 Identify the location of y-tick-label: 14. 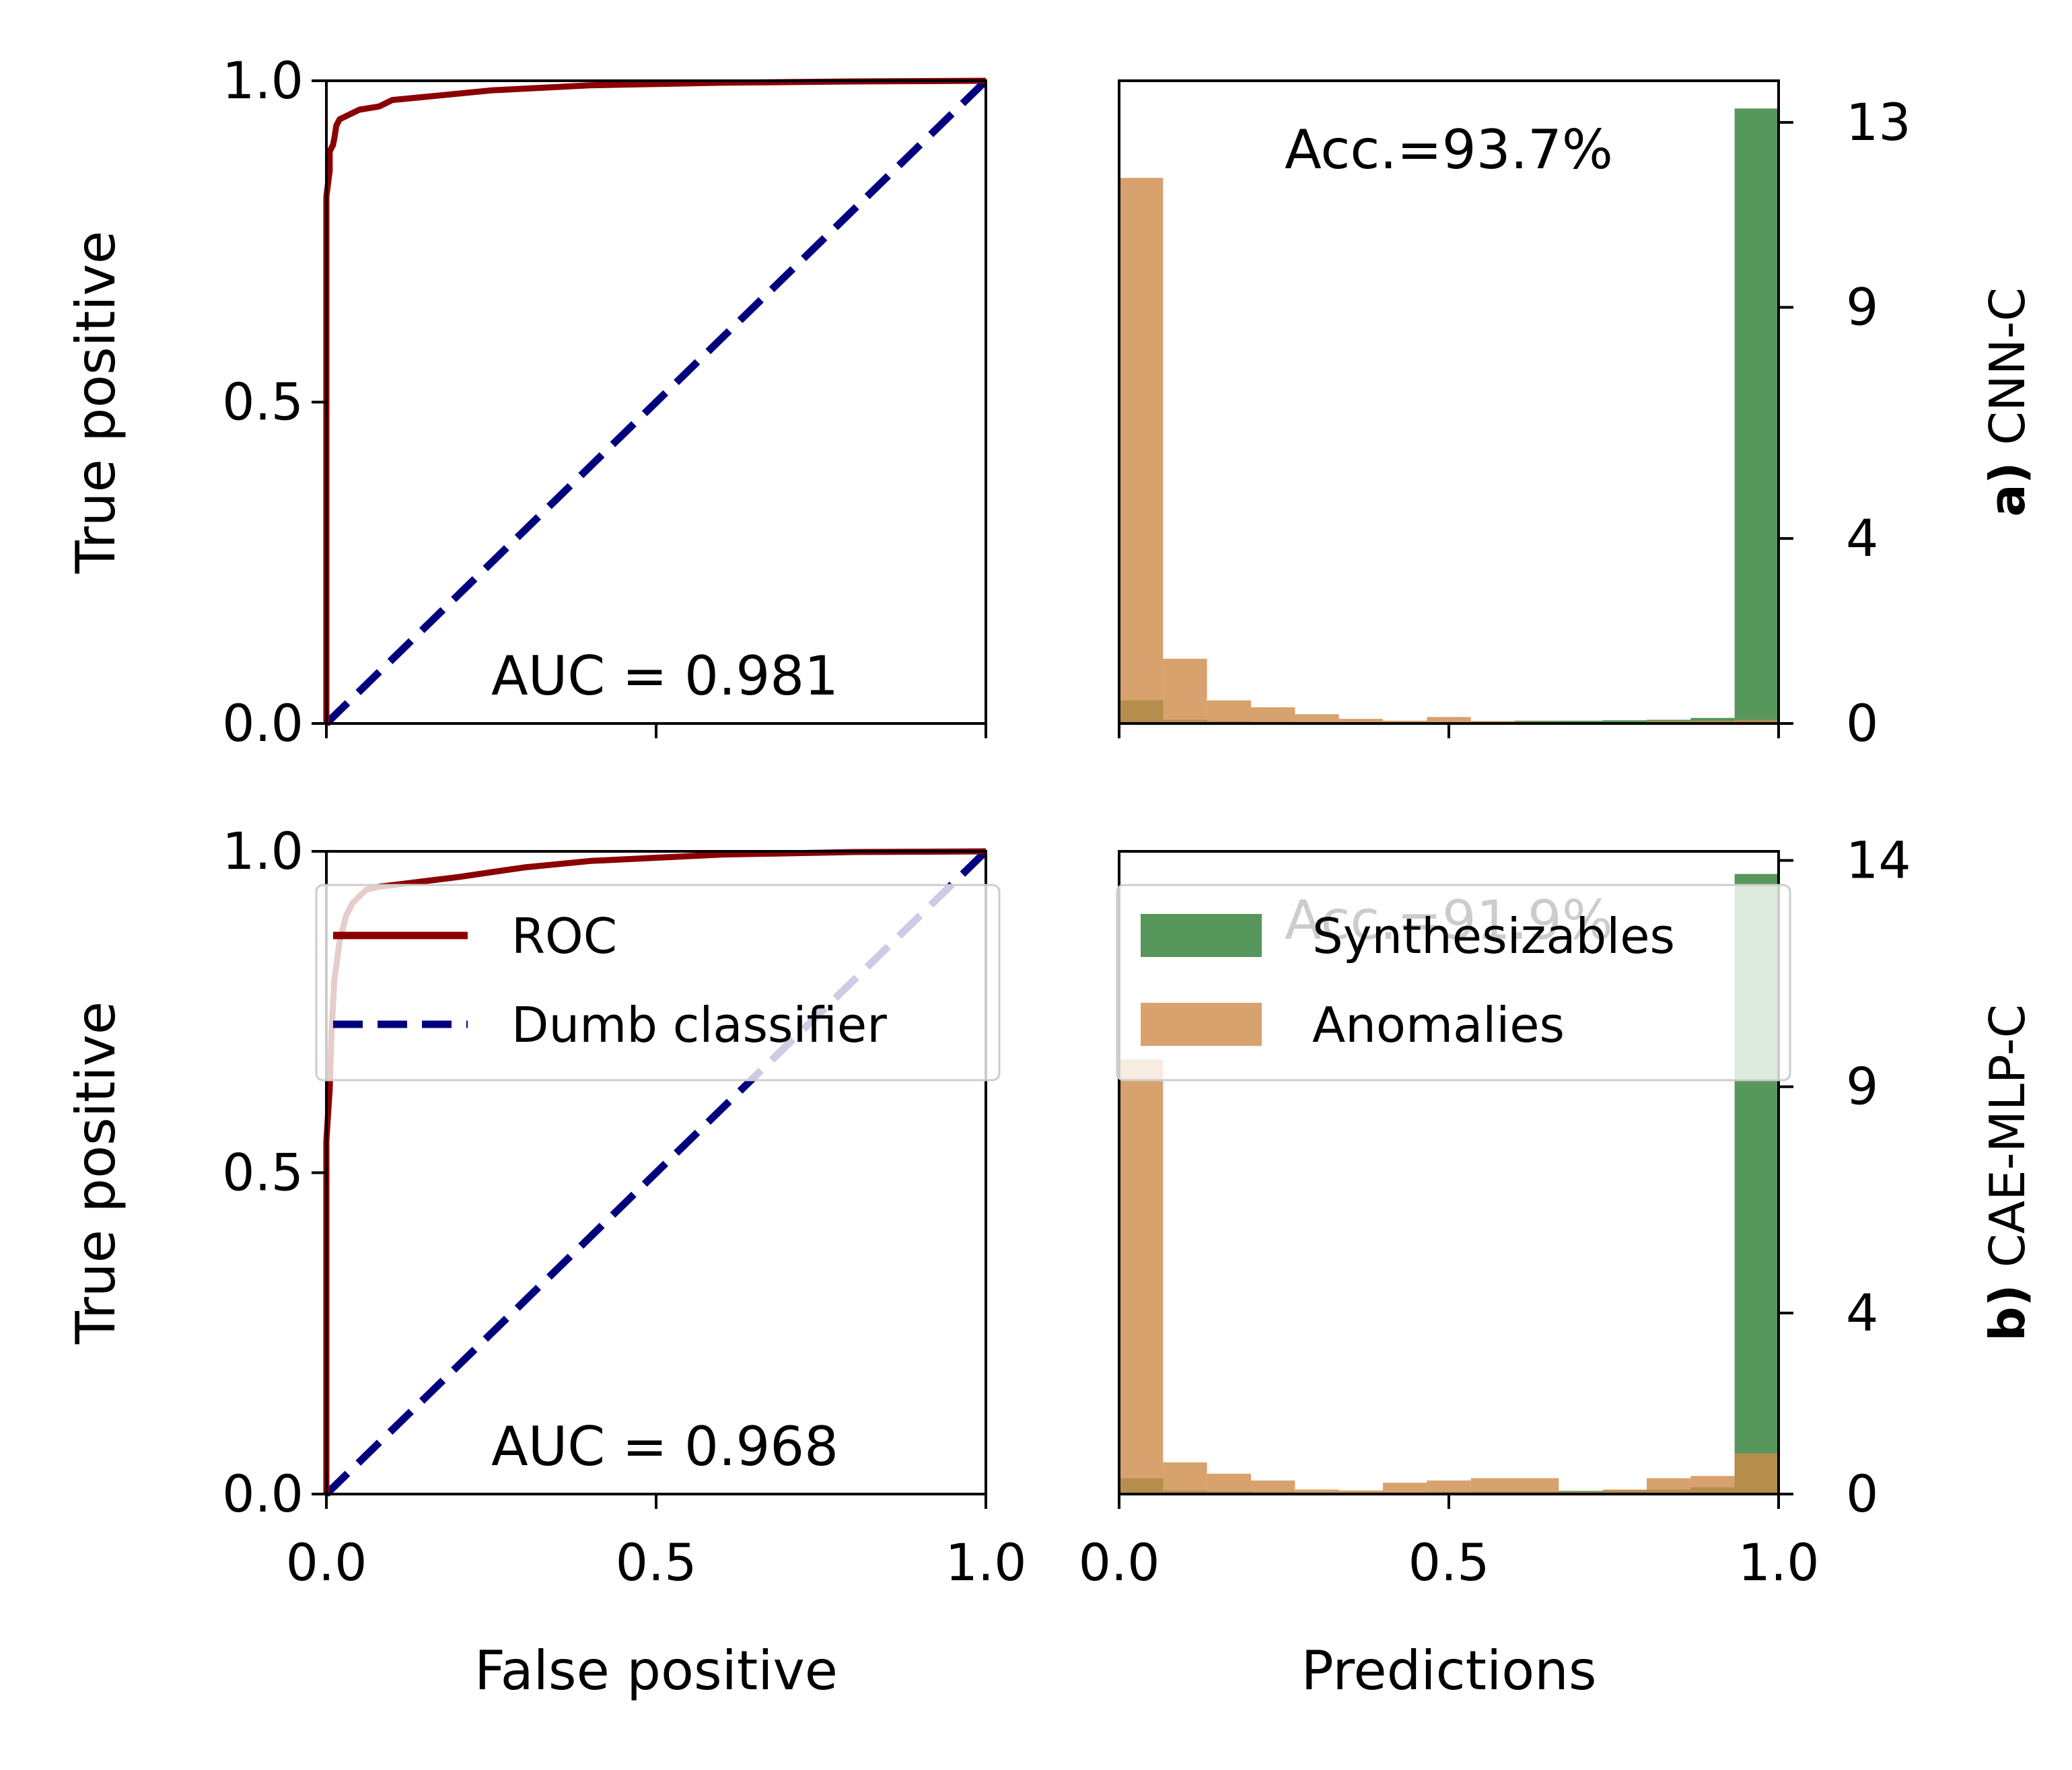
(1879, 860).